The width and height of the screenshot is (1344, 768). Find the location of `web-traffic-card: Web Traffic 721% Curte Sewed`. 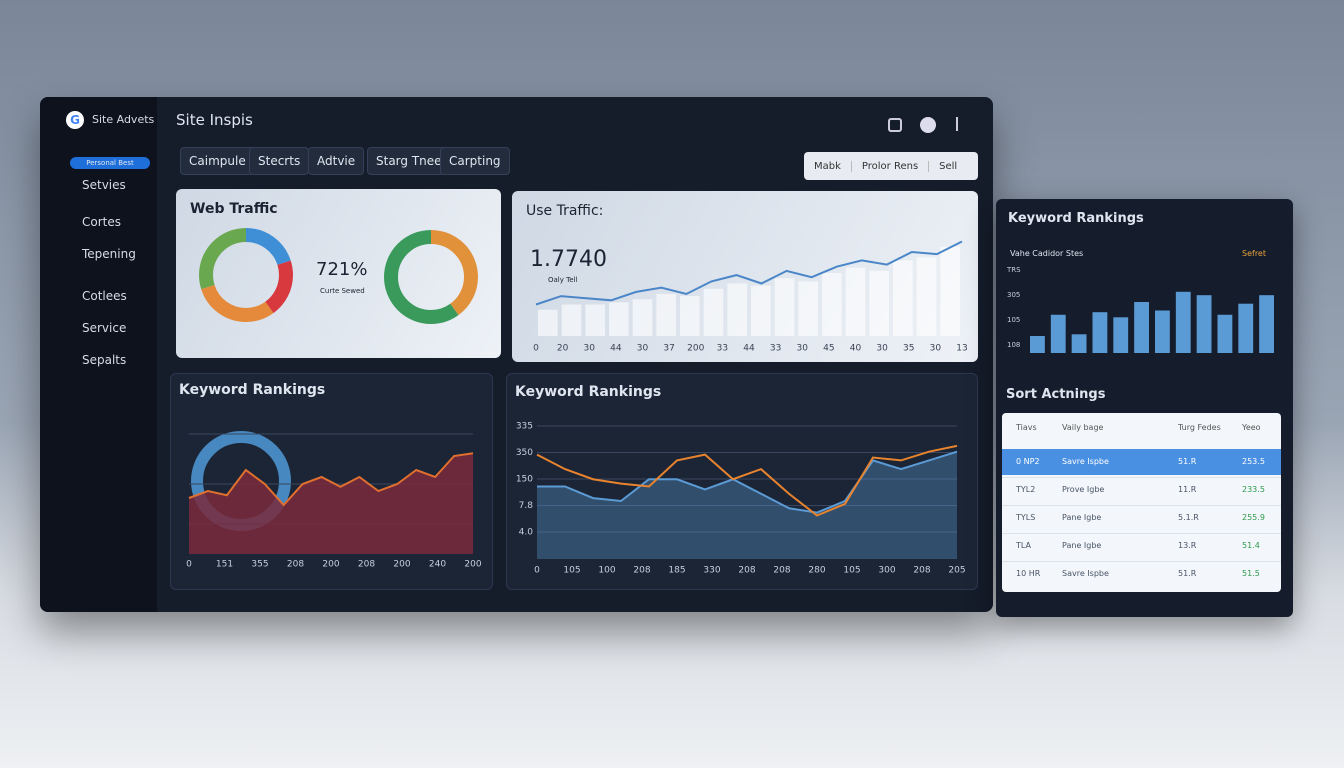

web-traffic-card: Web Traffic 721% Curte Sewed is located at coordinates (338, 273).